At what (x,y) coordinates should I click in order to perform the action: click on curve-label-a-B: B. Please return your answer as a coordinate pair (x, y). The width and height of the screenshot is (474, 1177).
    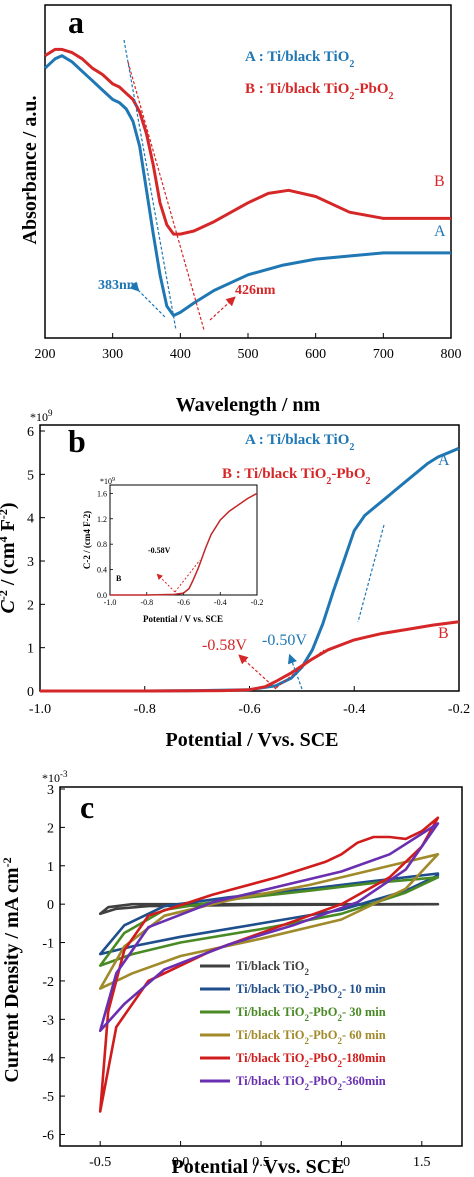
    Looking at the image, I should click on (439, 181).